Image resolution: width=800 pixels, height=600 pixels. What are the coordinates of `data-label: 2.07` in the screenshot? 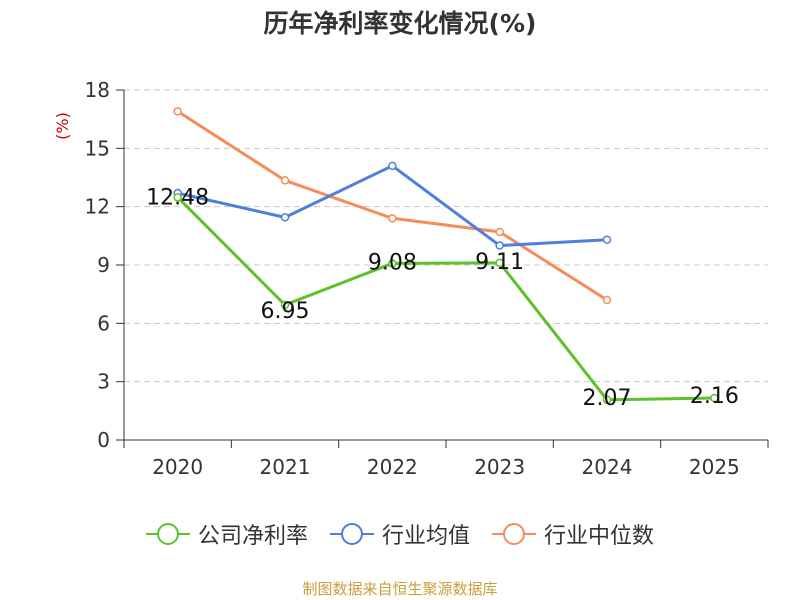 It's located at (607, 398).